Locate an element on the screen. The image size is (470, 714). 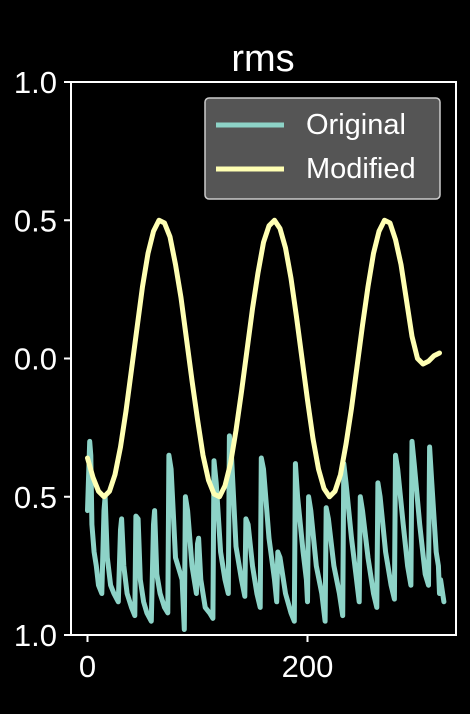
y-axis: 1.0 0.5 0.0 0.5 1.0 is located at coordinates (42, 359).